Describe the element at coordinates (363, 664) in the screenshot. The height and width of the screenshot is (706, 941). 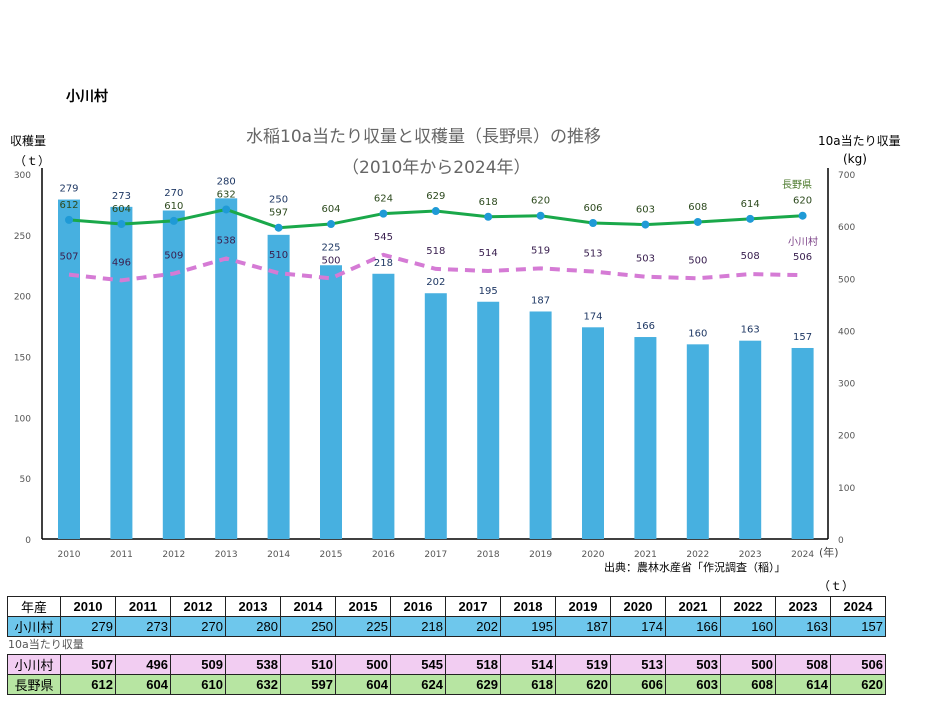
I see `table-cell: 500` at that location.